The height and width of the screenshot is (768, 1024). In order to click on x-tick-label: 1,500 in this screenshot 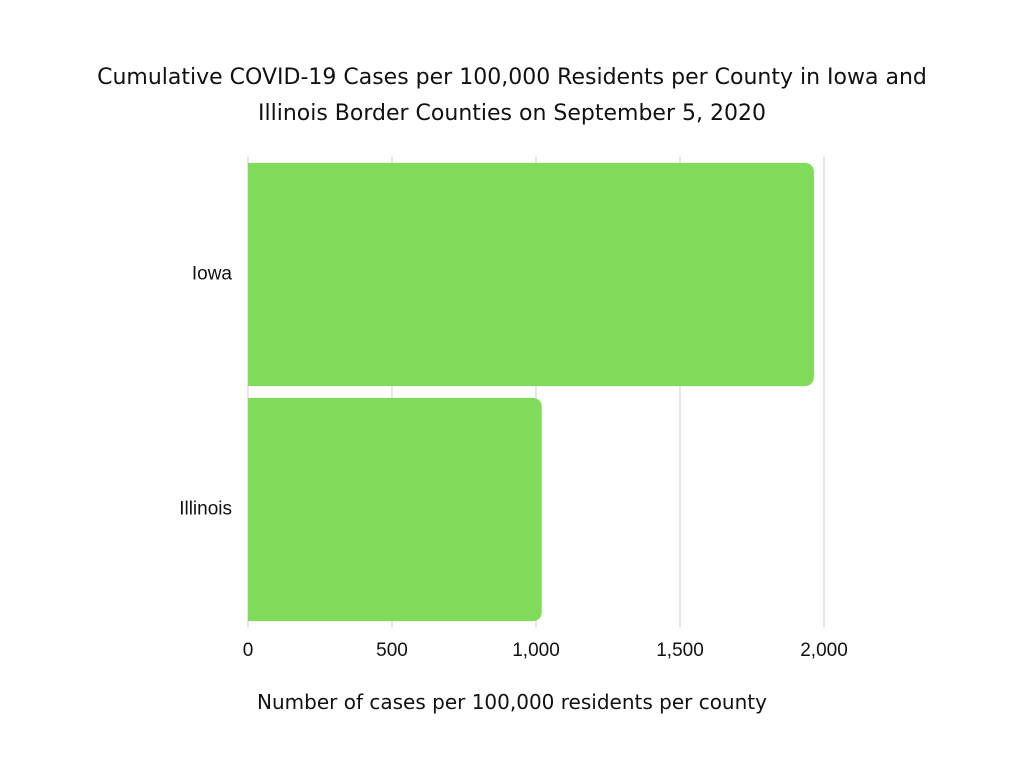, I will do `click(680, 650)`.